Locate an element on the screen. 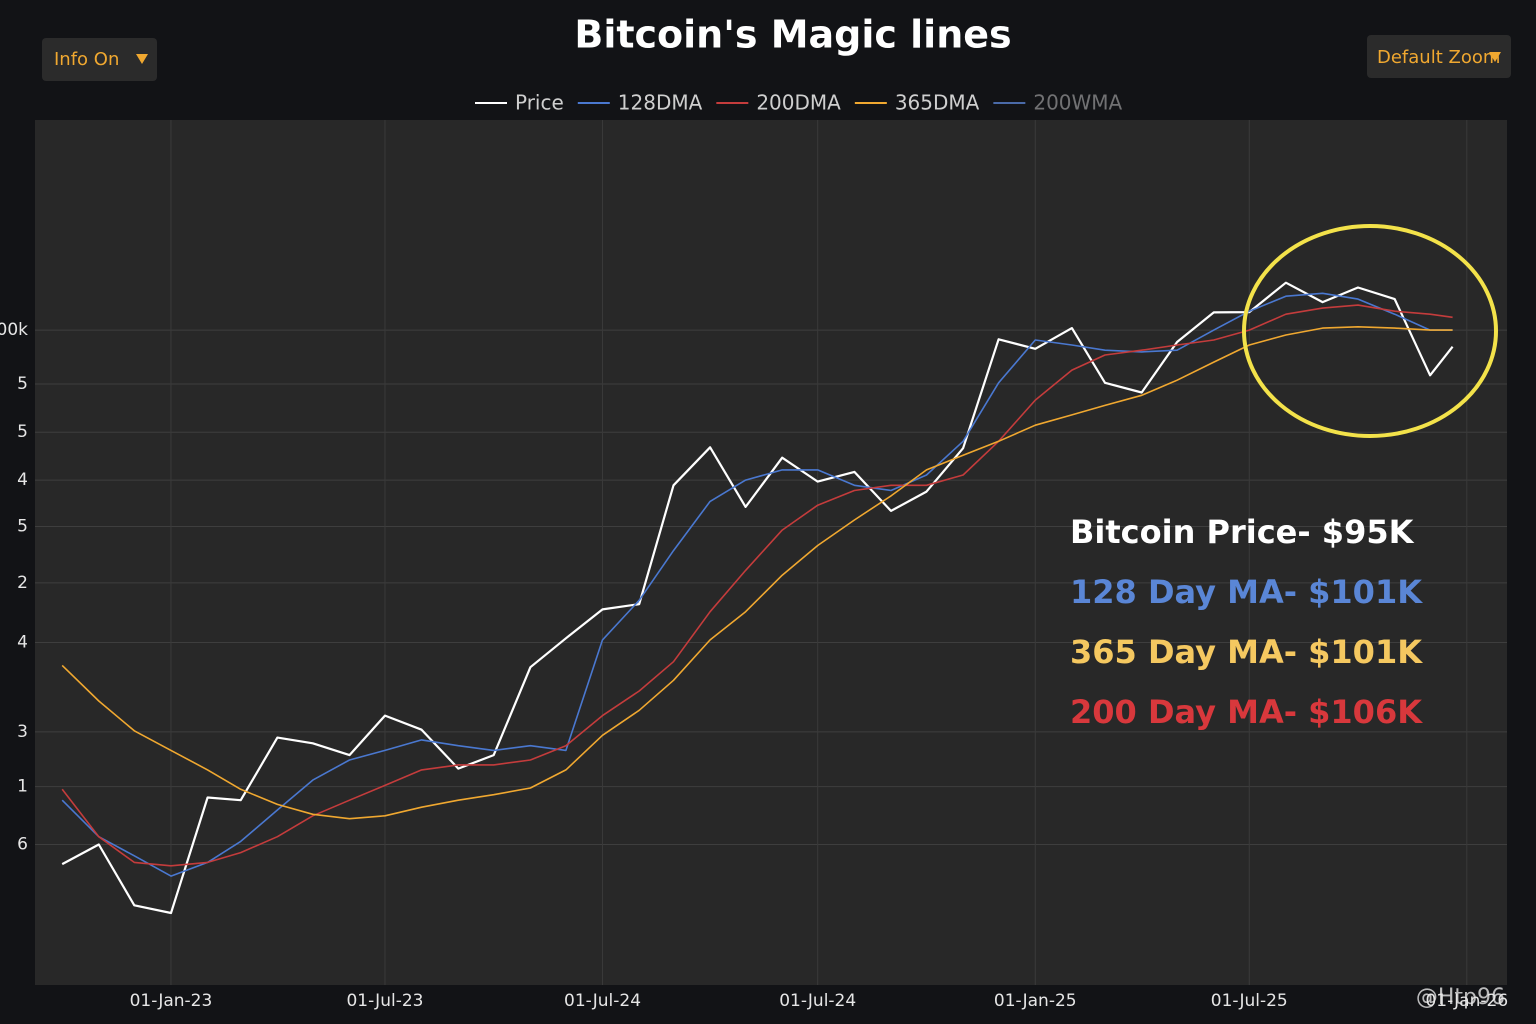 The height and width of the screenshot is (1024, 1536). button-label: Default Zoom is located at coordinates (1438, 57).